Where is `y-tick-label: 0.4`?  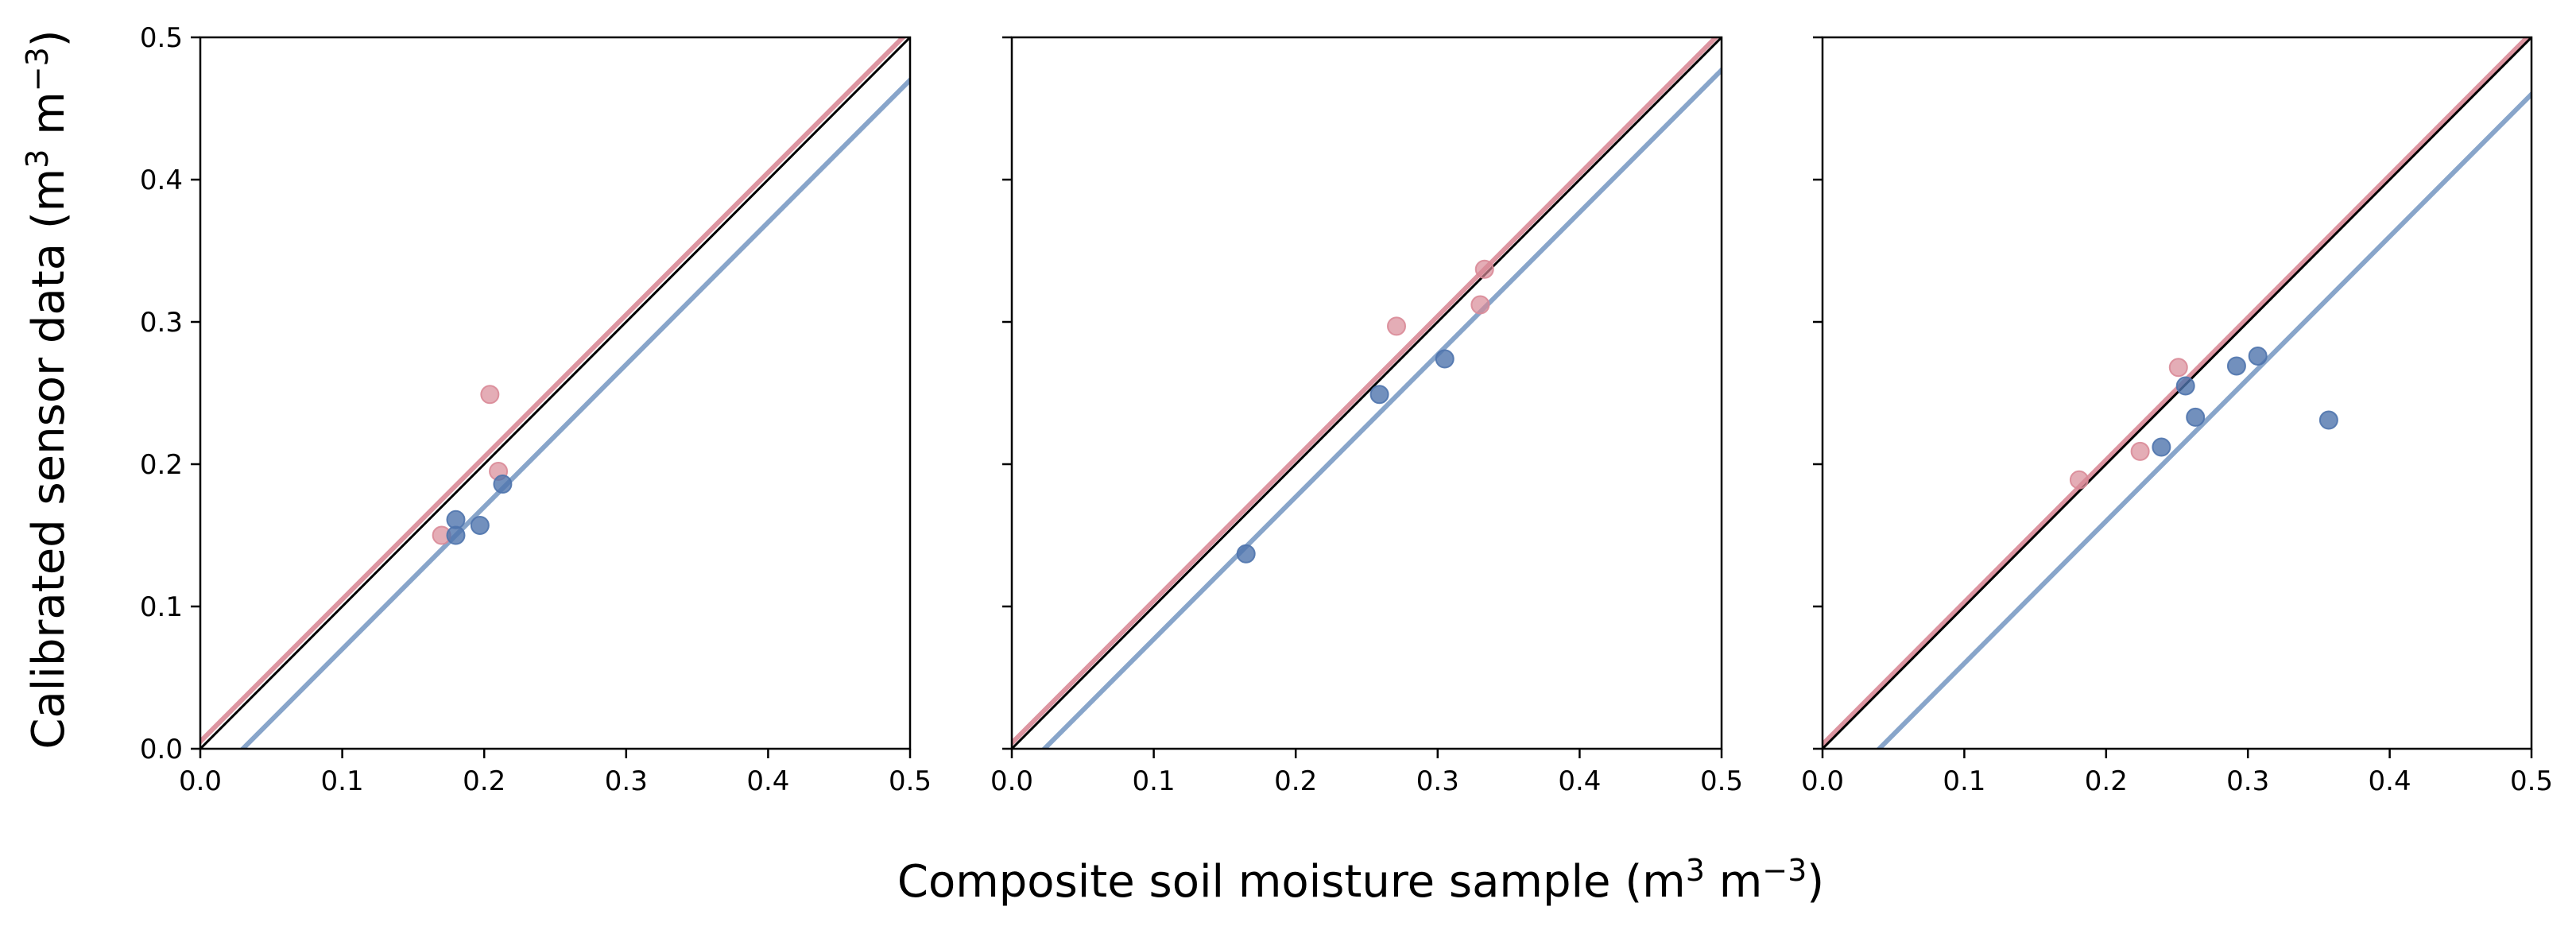 y-tick-label: 0.4 is located at coordinates (161, 180).